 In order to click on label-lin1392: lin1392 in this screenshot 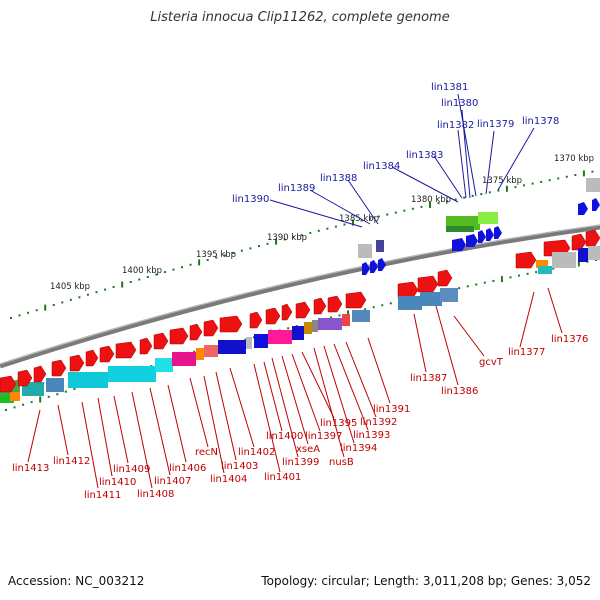, I will do `click(378, 422)`.